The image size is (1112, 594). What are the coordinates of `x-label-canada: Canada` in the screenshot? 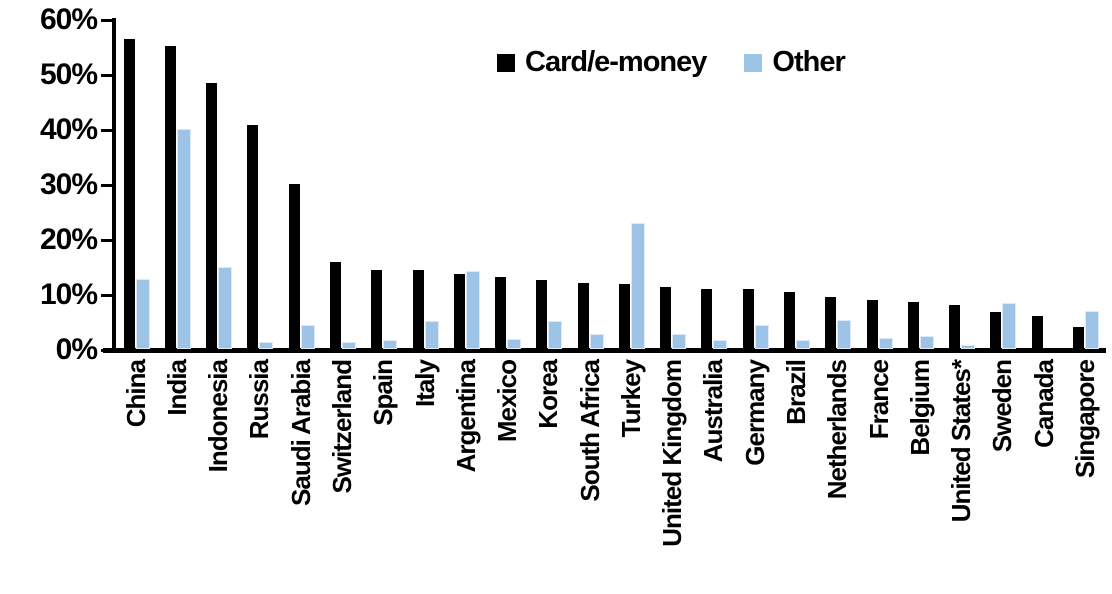 It's located at (1043, 404).